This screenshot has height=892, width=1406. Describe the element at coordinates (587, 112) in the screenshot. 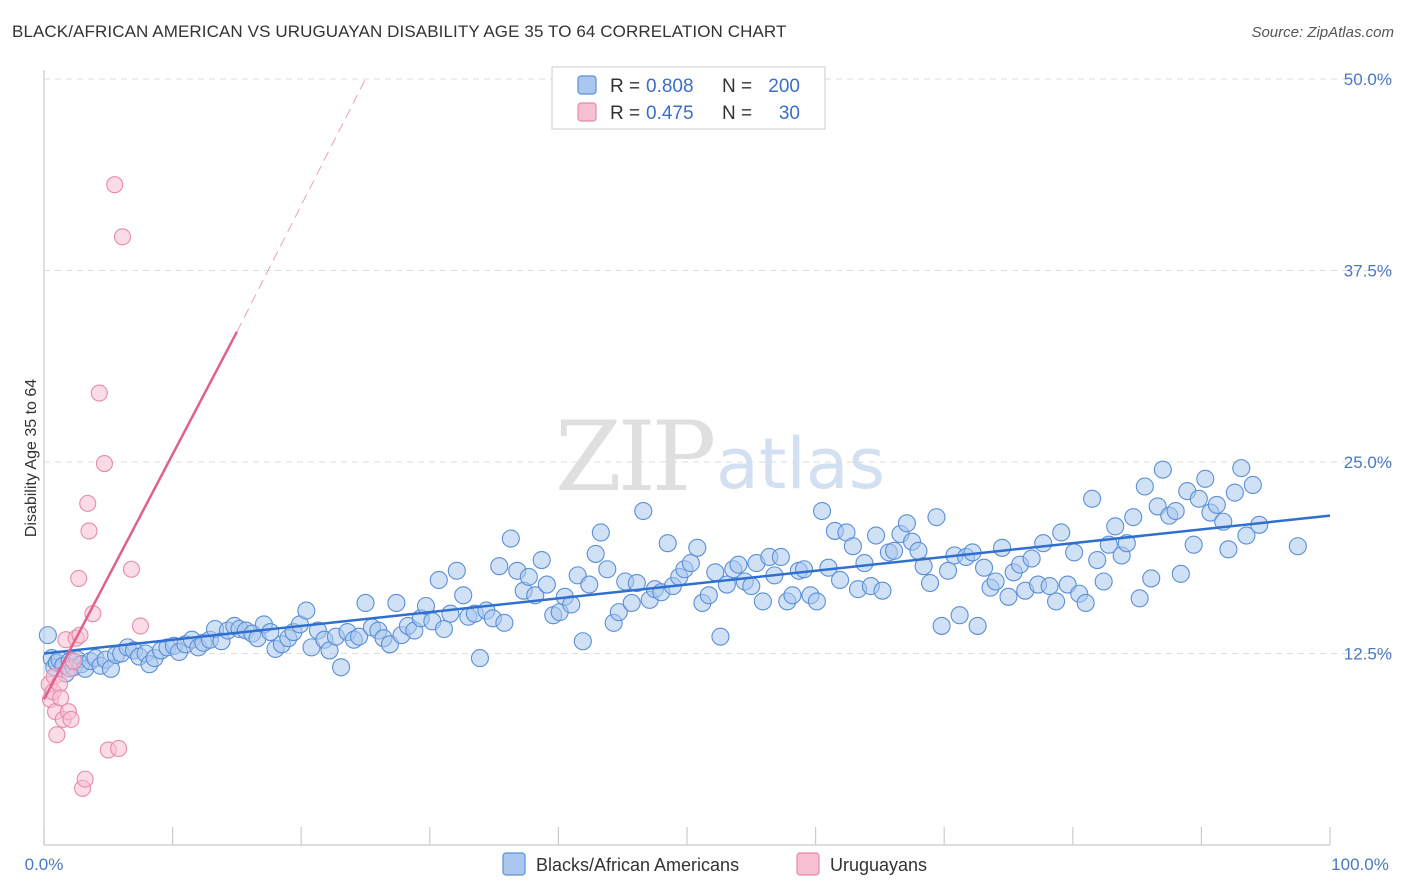

I see `legend-swatch-pink` at that location.